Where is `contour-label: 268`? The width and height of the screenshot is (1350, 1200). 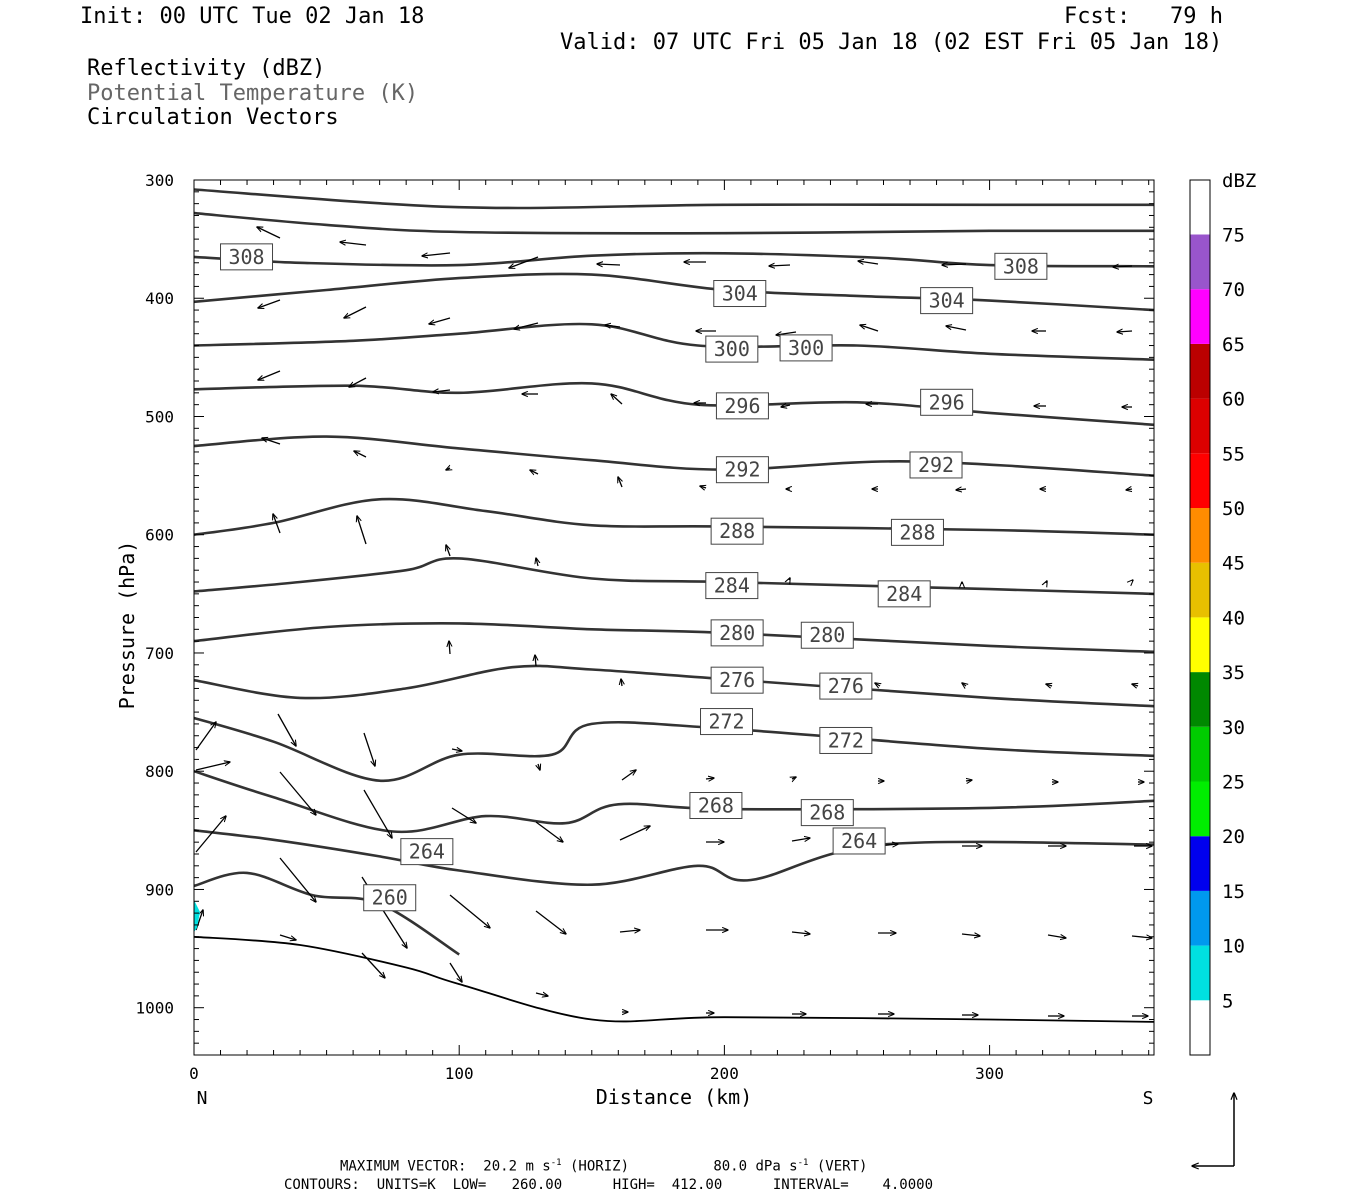 contour-label: 268 is located at coordinates (716, 806).